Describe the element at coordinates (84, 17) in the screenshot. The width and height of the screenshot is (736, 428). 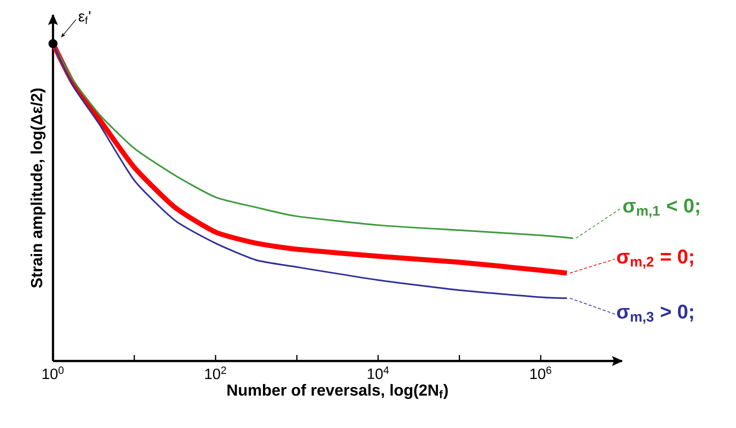
I see `annotation: ε$_{f}$'` at that location.